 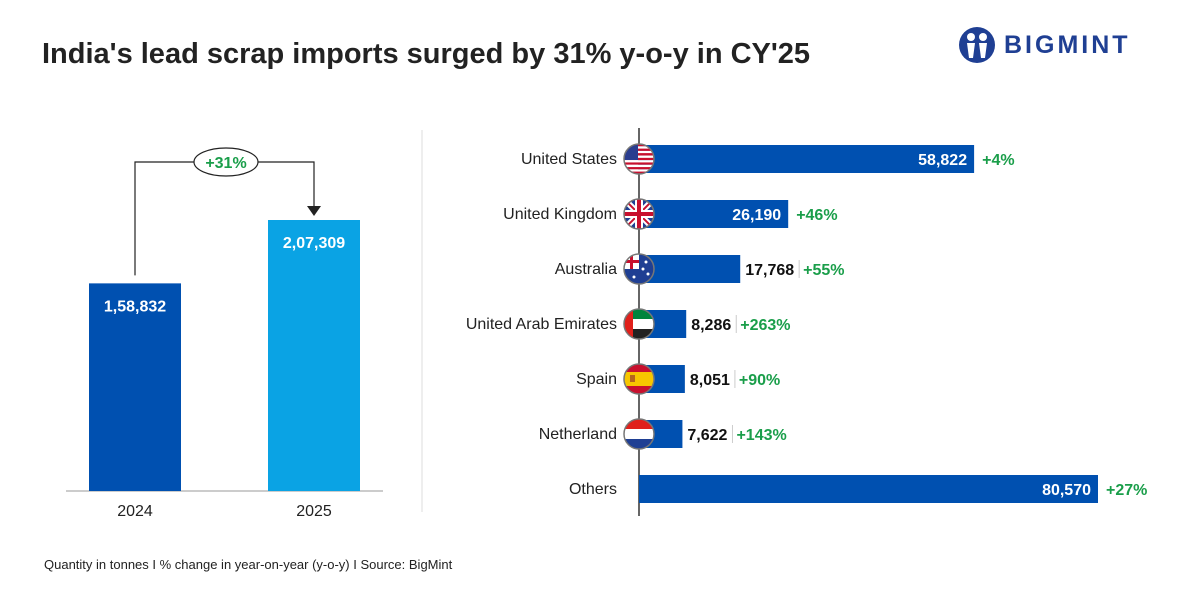 I want to click on value-label: 8,051, so click(x=710, y=380).